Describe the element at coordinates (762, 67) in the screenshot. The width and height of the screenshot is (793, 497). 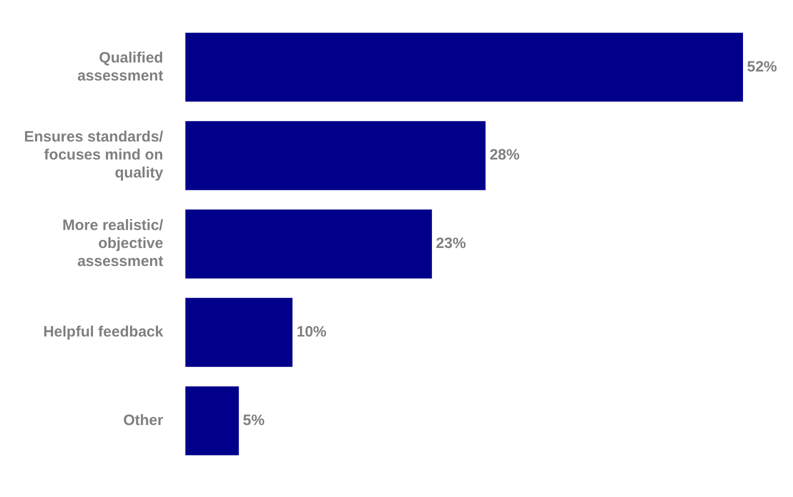
I see `data-label: 52%` at that location.